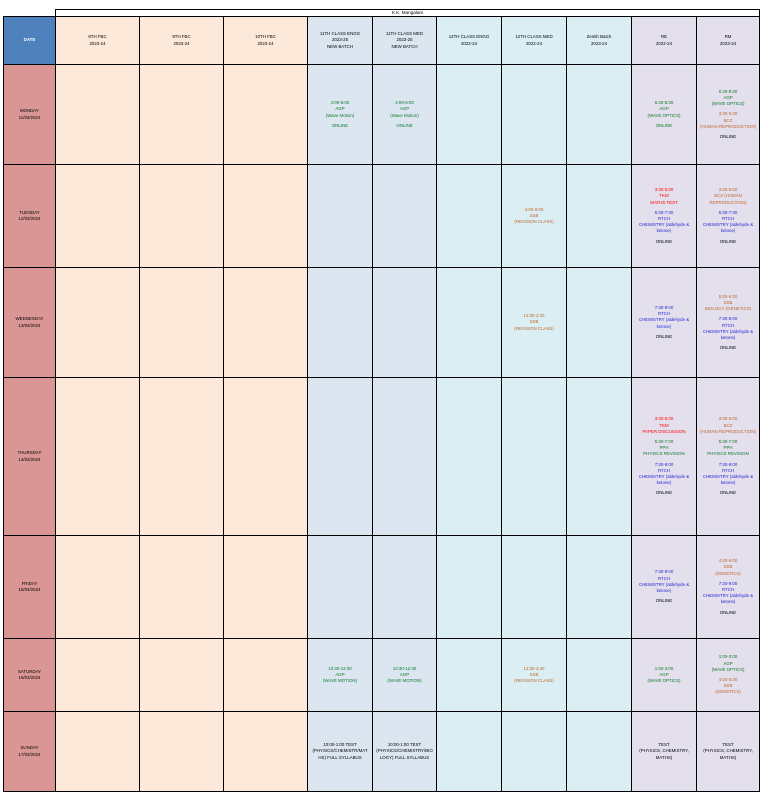 The height and width of the screenshot is (798, 768). What do you see at coordinates (534, 37) in the screenshot?
I see `text-line: 12TH CLASS MED` at bounding box center [534, 37].